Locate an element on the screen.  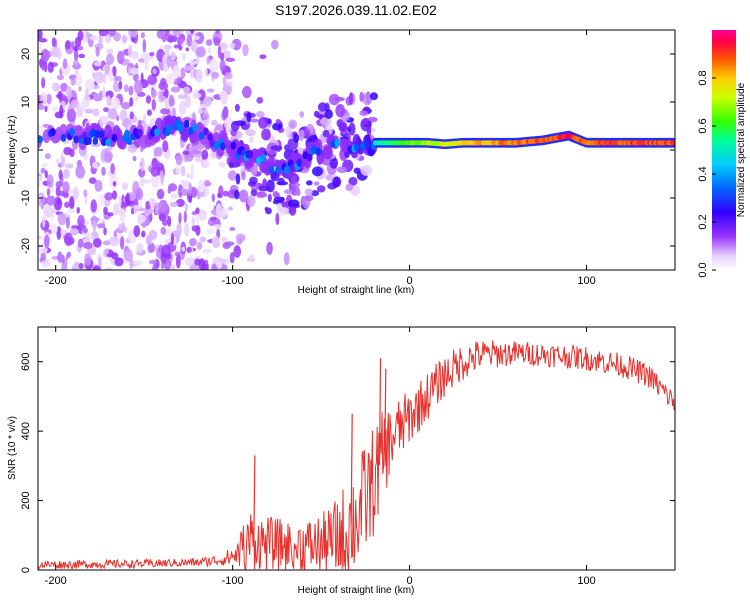
spectrogram-x-tick-label: 0 is located at coordinates (410, 281).